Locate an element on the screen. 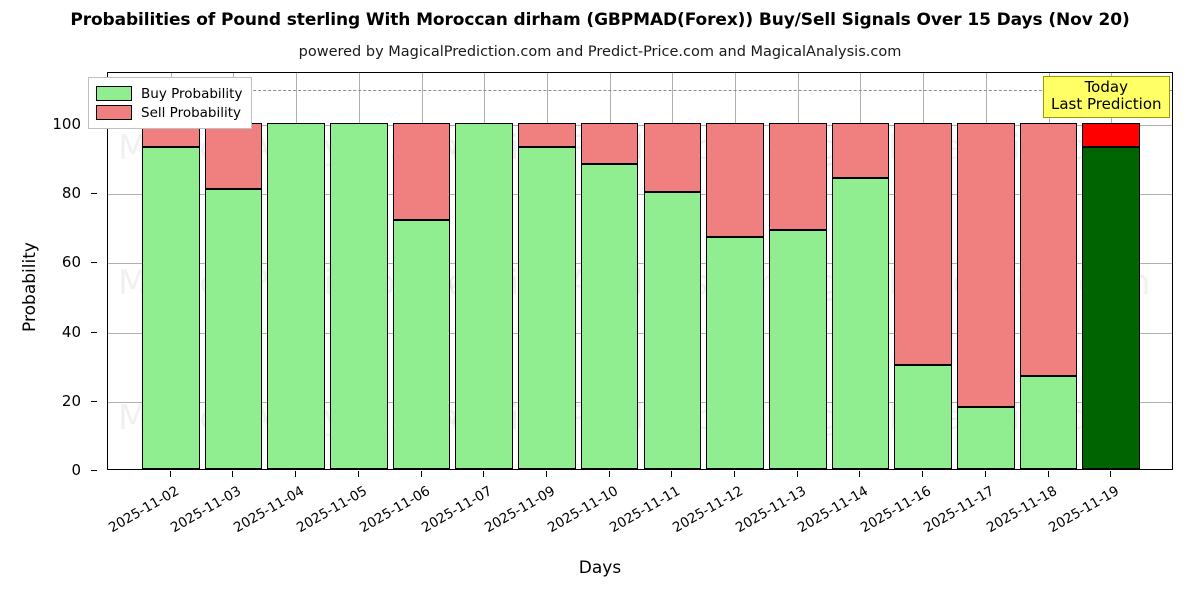 The height and width of the screenshot is (600, 1200). legend-label: Buy Probability is located at coordinates (192, 93).